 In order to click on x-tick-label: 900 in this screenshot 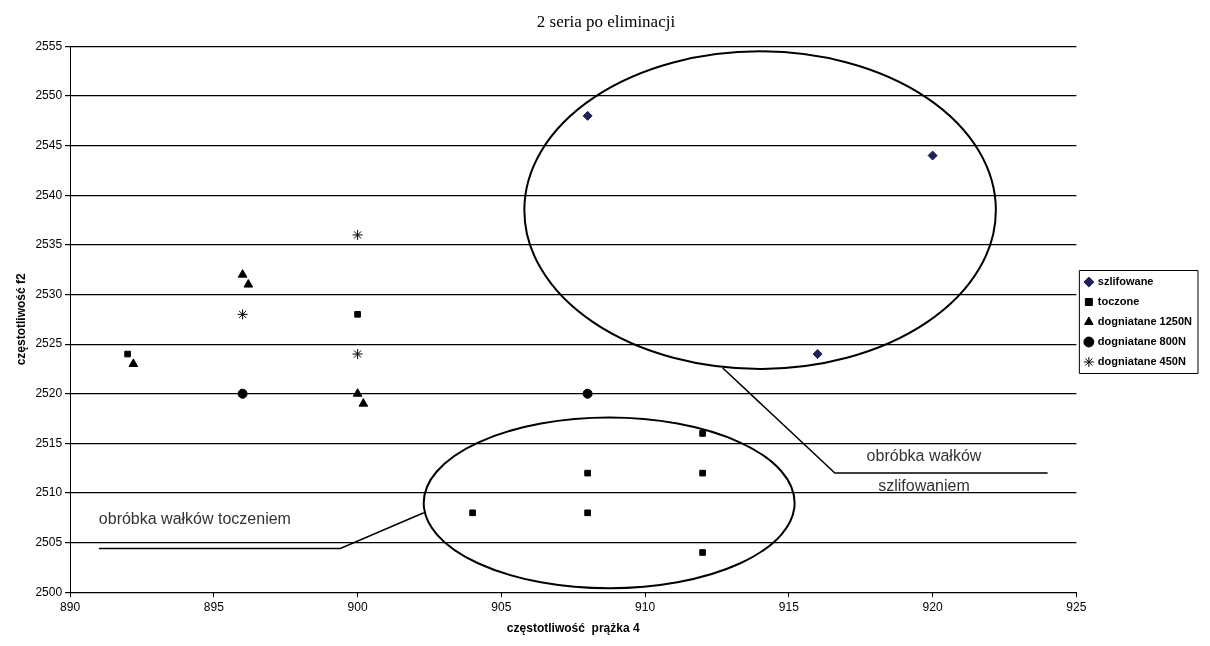, I will do `click(357, 606)`.